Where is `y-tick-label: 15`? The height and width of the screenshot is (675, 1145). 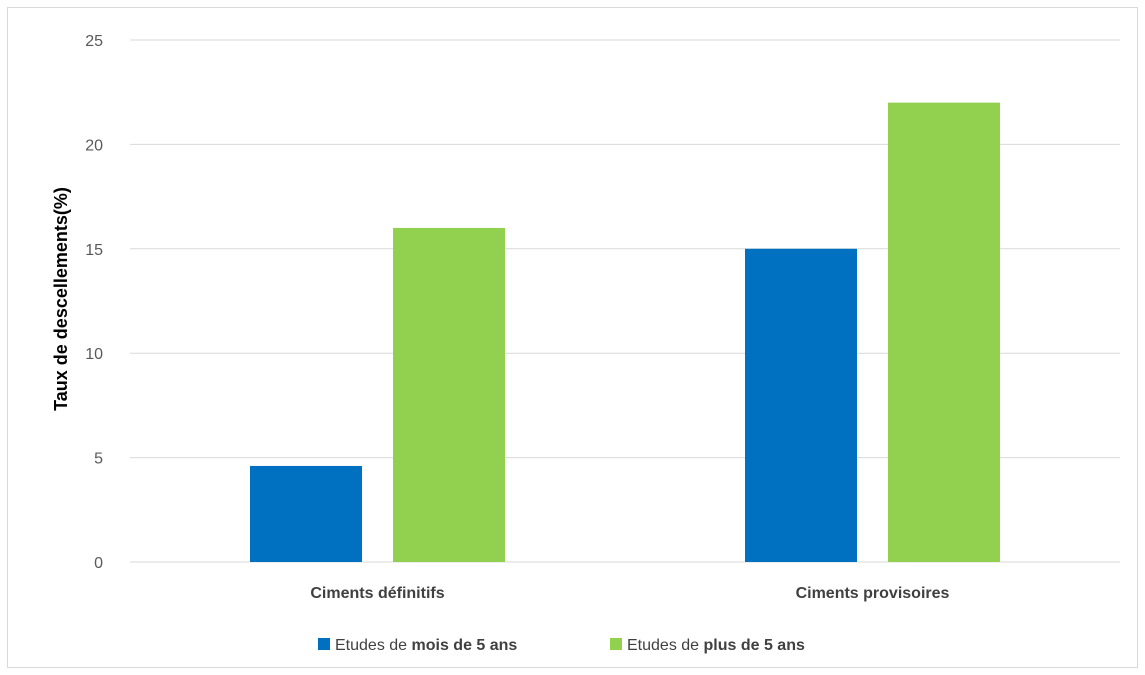
y-tick-label: 15 is located at coordinates (94, 250).